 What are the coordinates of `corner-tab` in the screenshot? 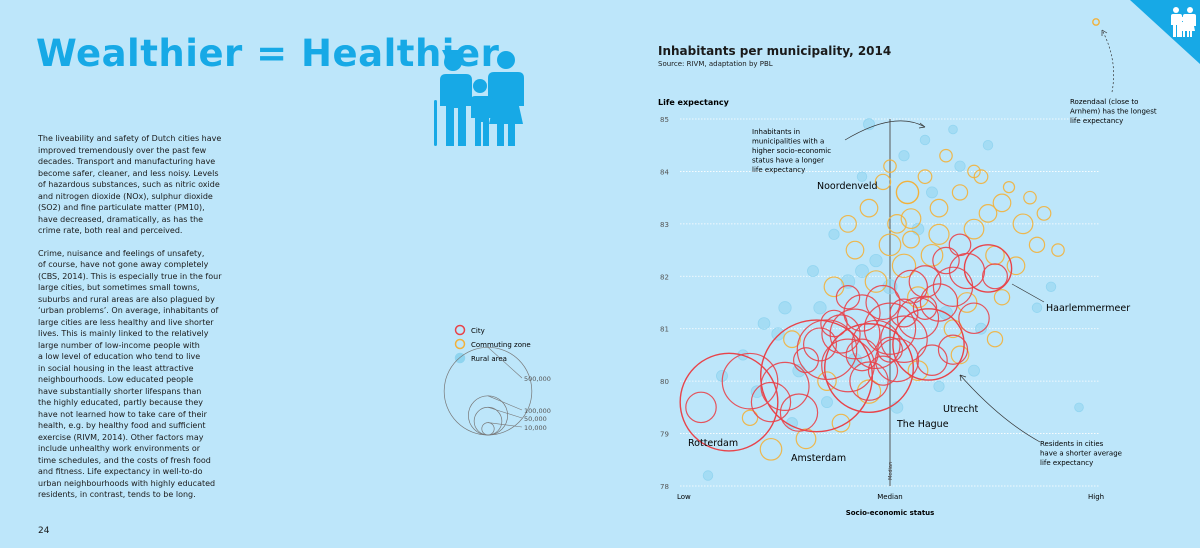 It's located at (1165, 32).